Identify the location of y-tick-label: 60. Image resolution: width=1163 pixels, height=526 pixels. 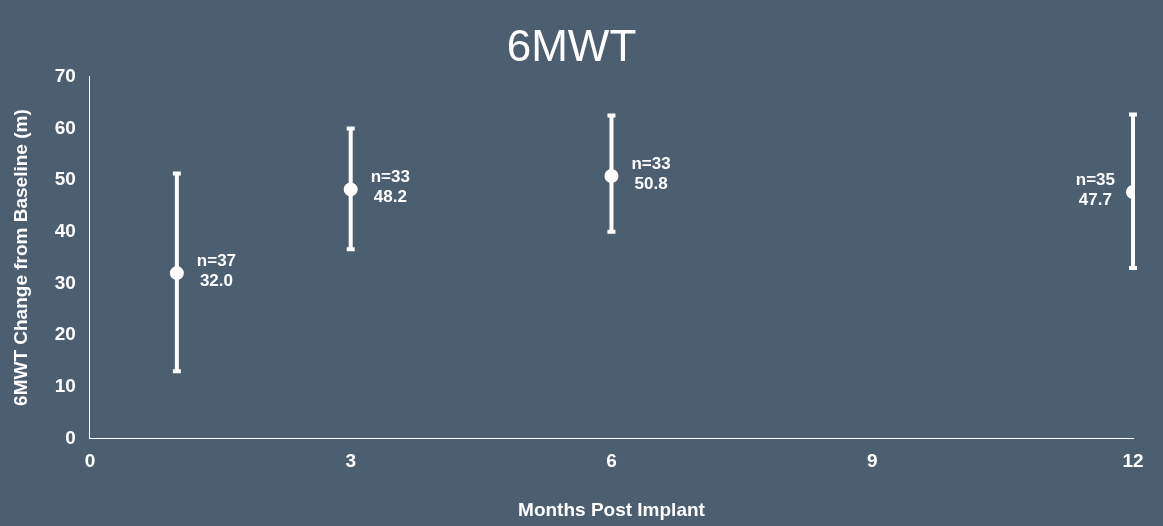
(65, 127).